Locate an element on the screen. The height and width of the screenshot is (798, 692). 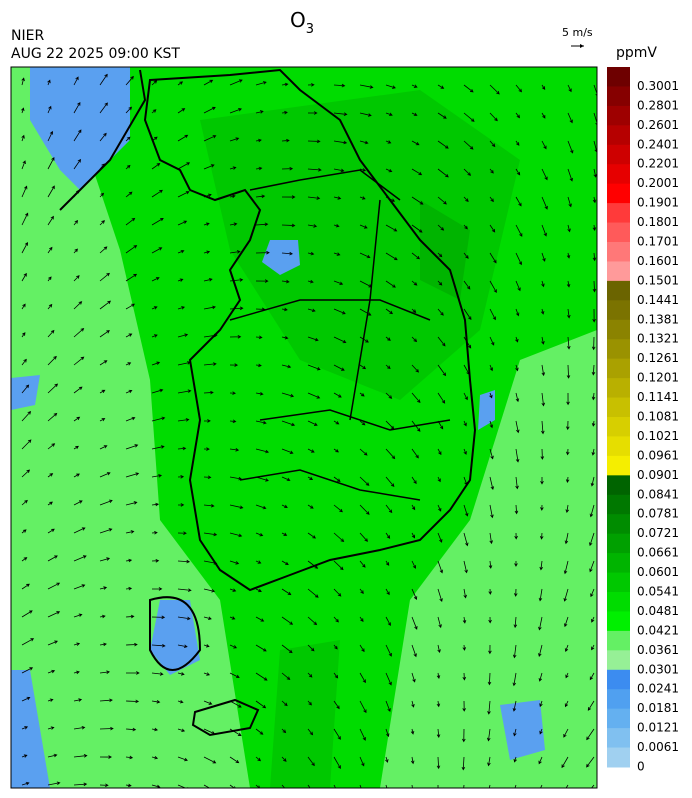
colorbar-label: 0.0181 is located at coordinates (658, 708).